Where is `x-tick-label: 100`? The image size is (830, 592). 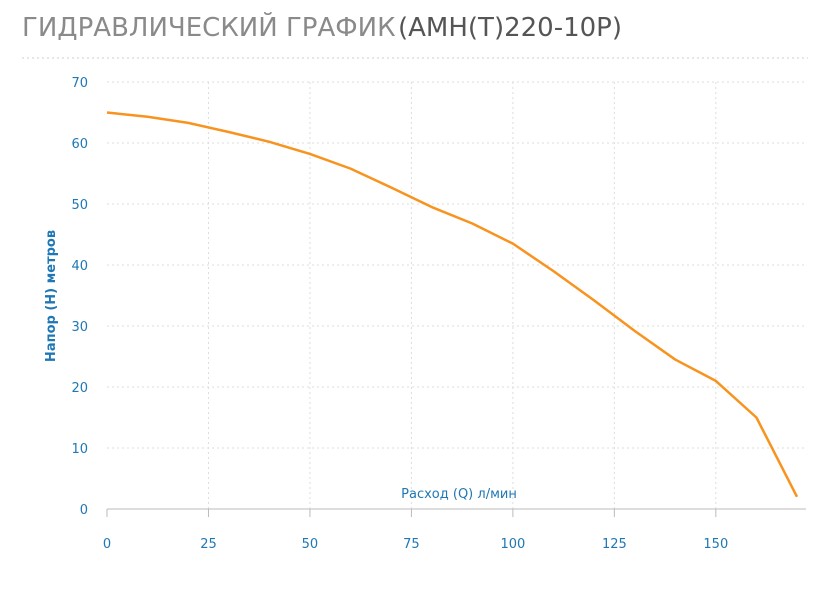 x-tick-label: 100 is located at coordinates (512, 544).